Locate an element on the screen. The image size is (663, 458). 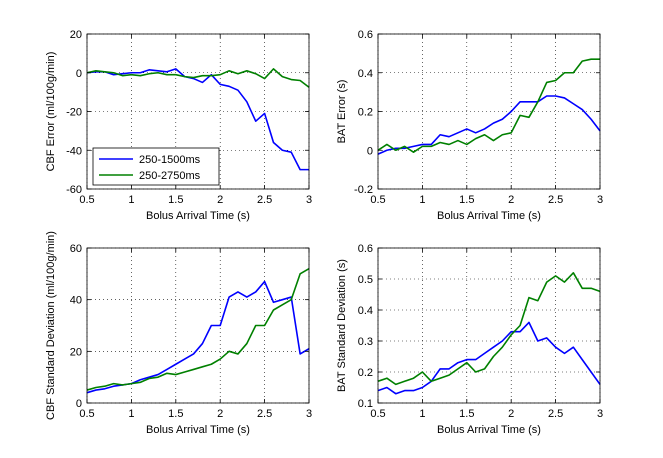
legend-box is located at coordinates (156, 166).